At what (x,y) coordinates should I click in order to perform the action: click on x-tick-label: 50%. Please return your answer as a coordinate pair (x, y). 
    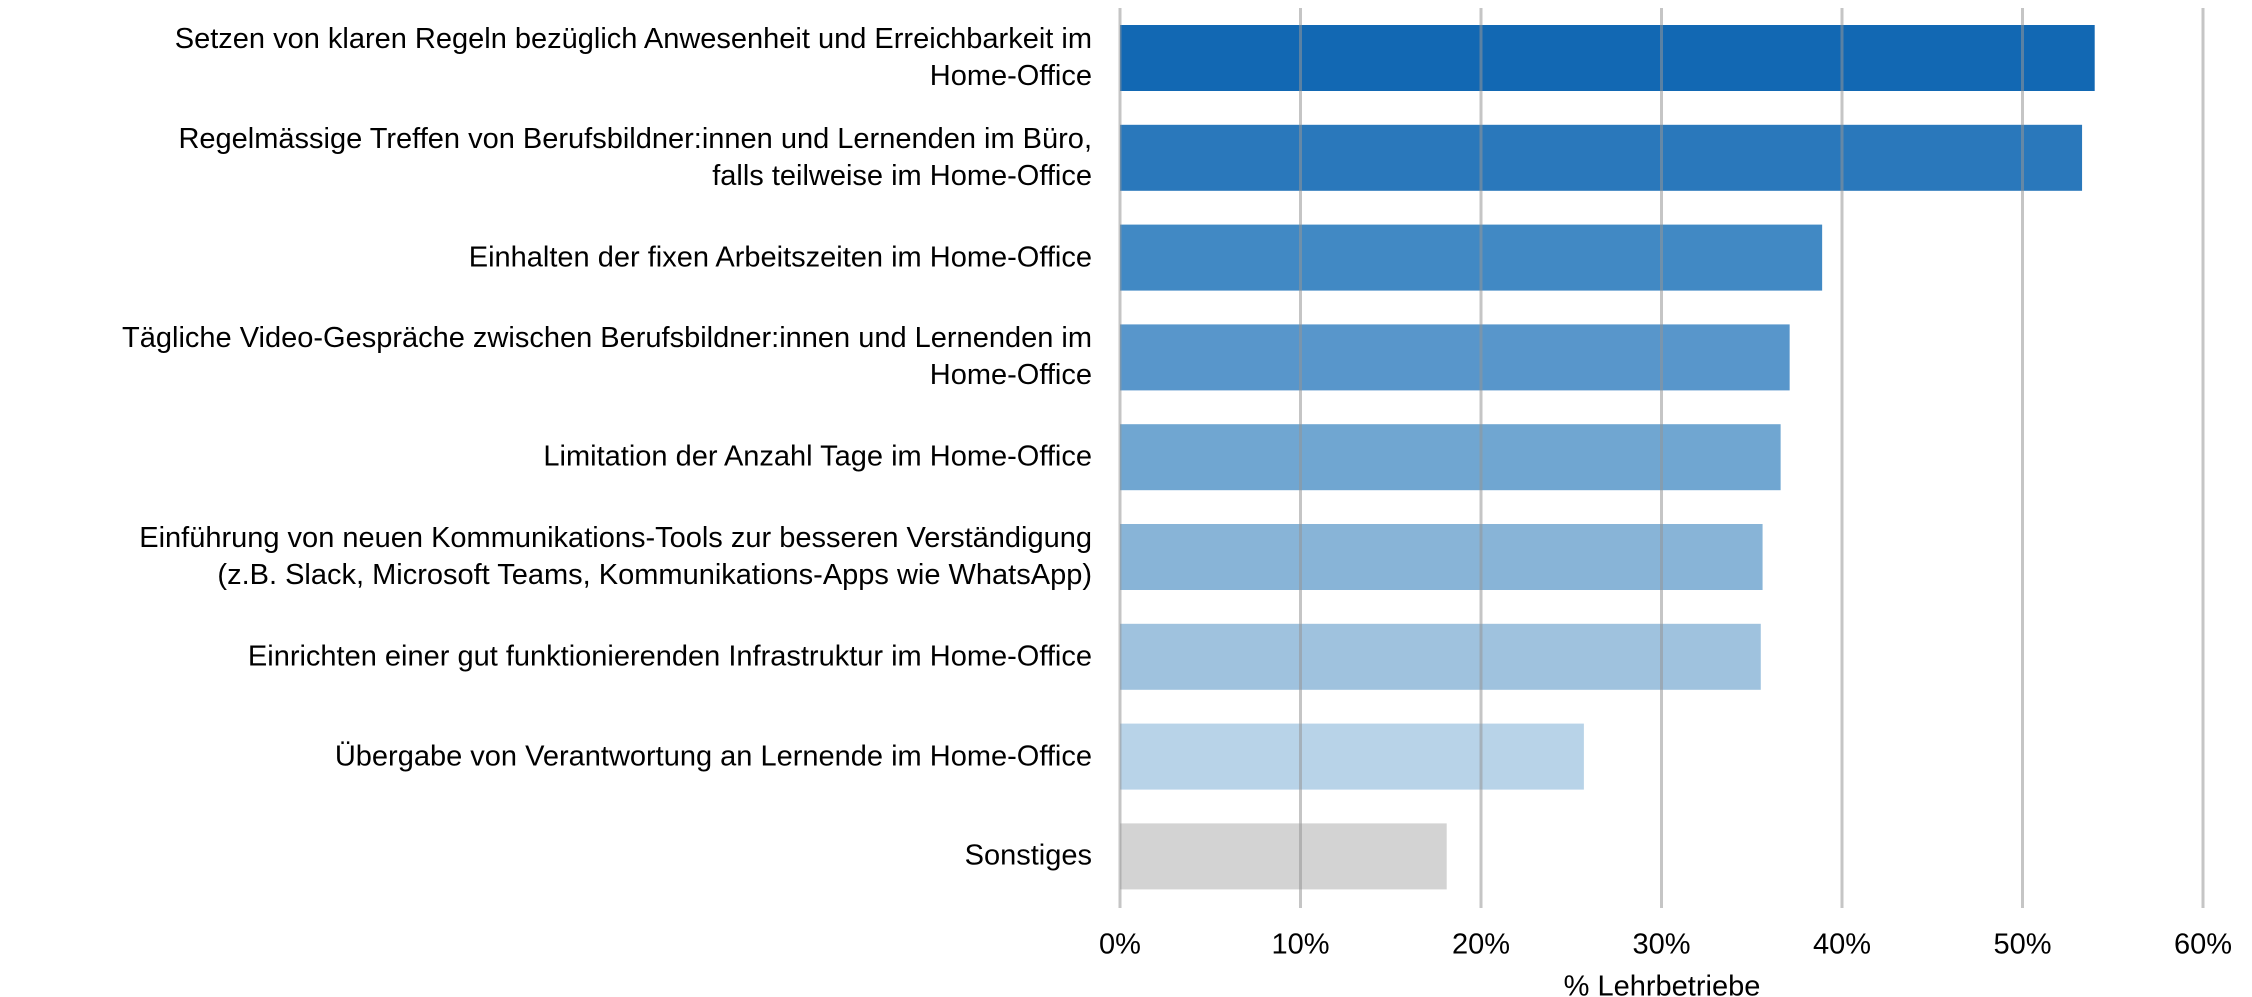
    Looking at the image, I should click on (2022, 945).